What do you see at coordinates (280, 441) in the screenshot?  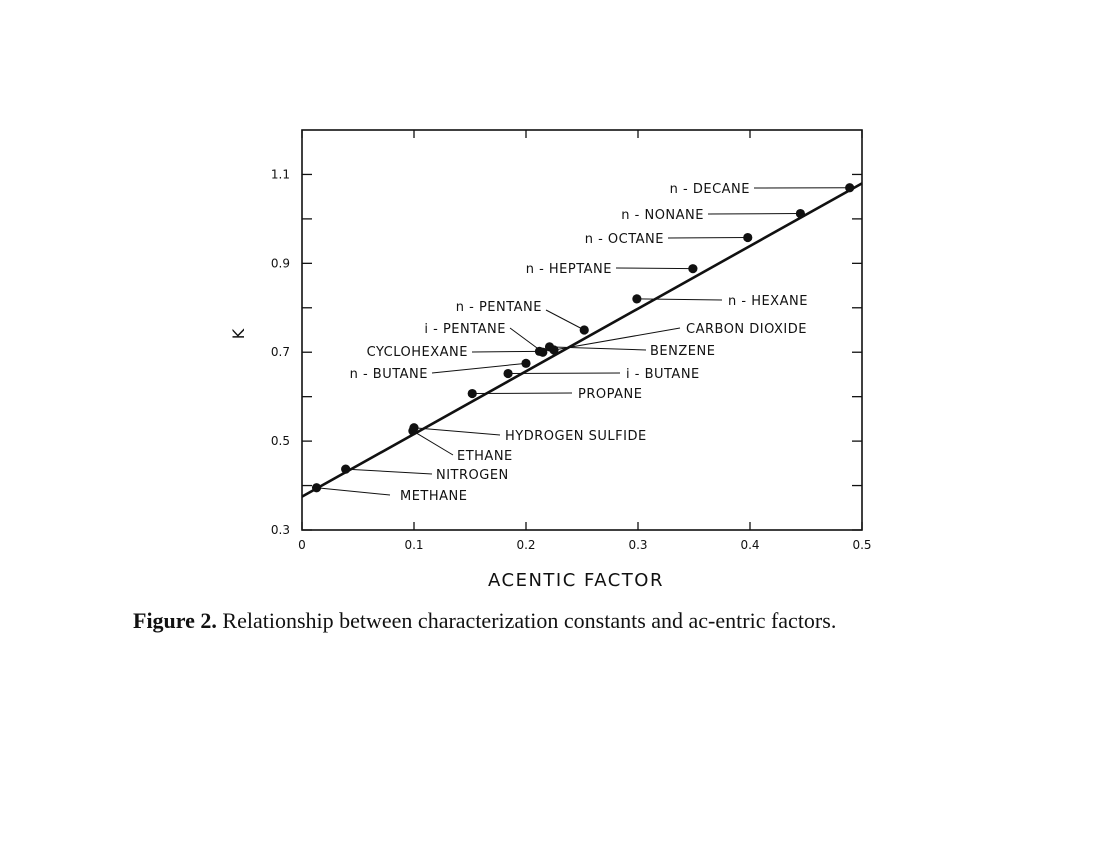 I see `y-tick-label: 0.5` at bounding box center [280, 441].